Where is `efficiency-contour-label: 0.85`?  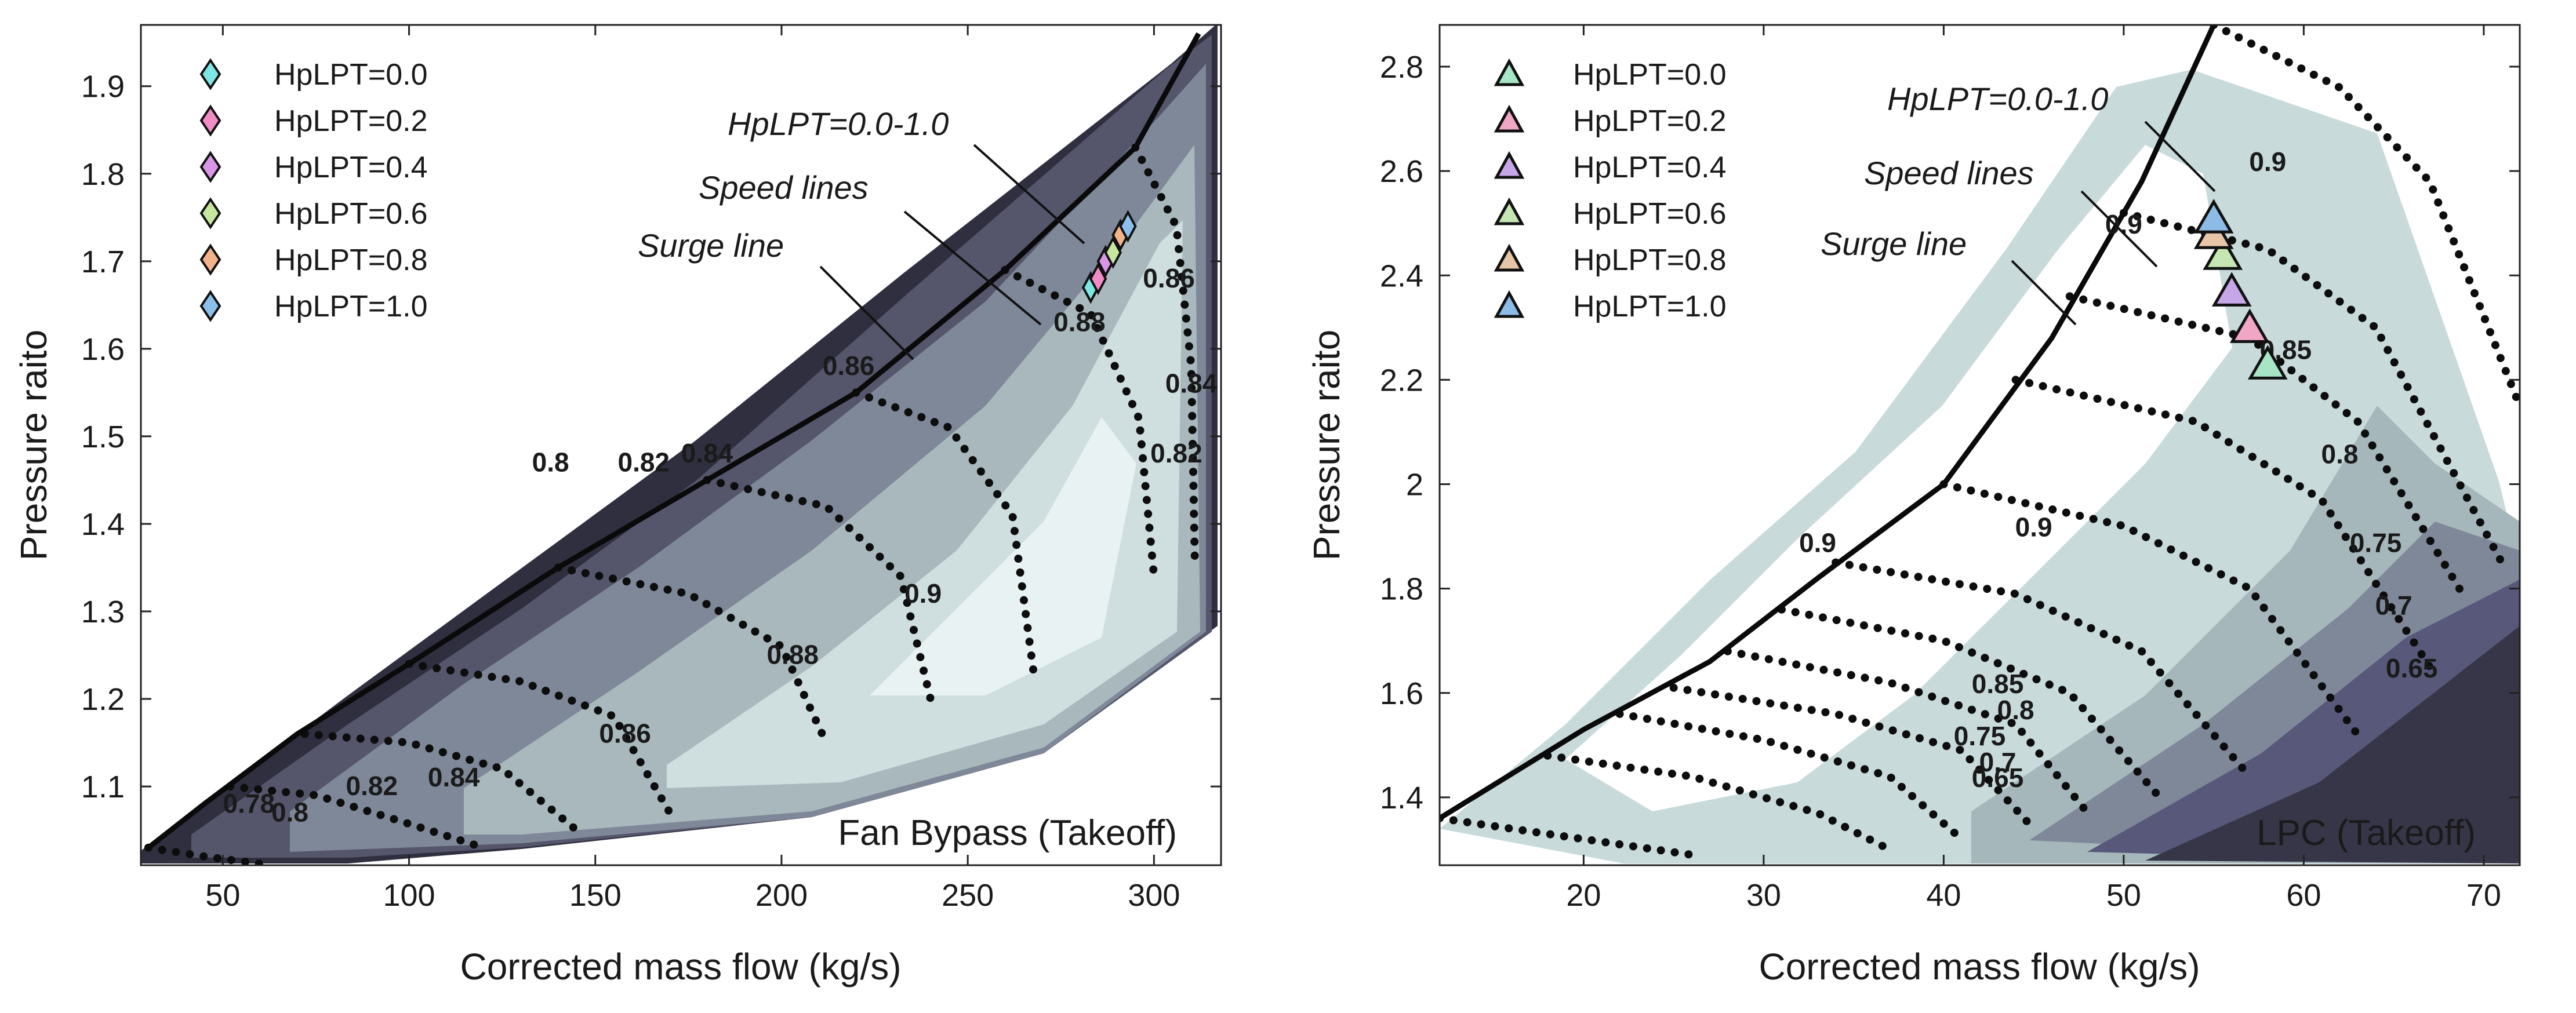 efficiency-contour-label: 0.85 is located at coordinates (1998, 684).